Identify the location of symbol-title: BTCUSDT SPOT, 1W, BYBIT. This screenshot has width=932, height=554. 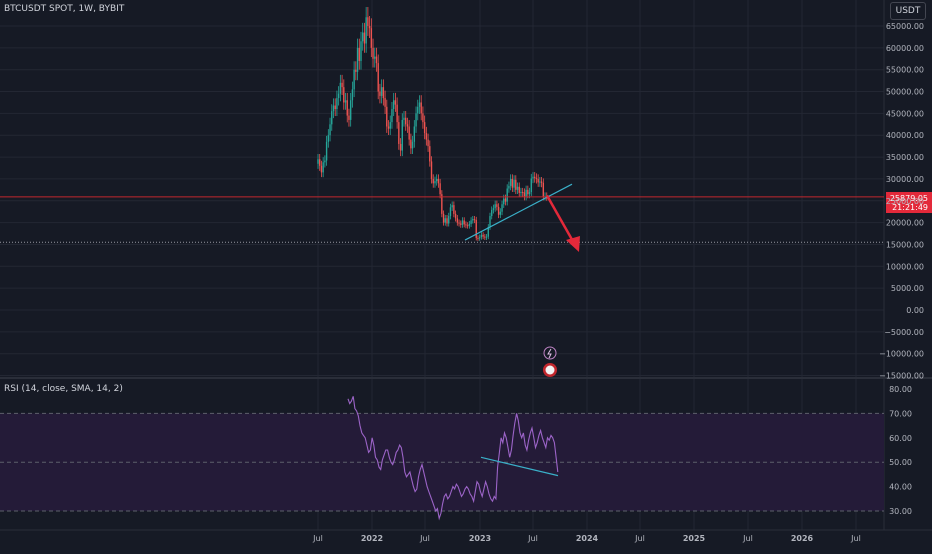
(64, 9).